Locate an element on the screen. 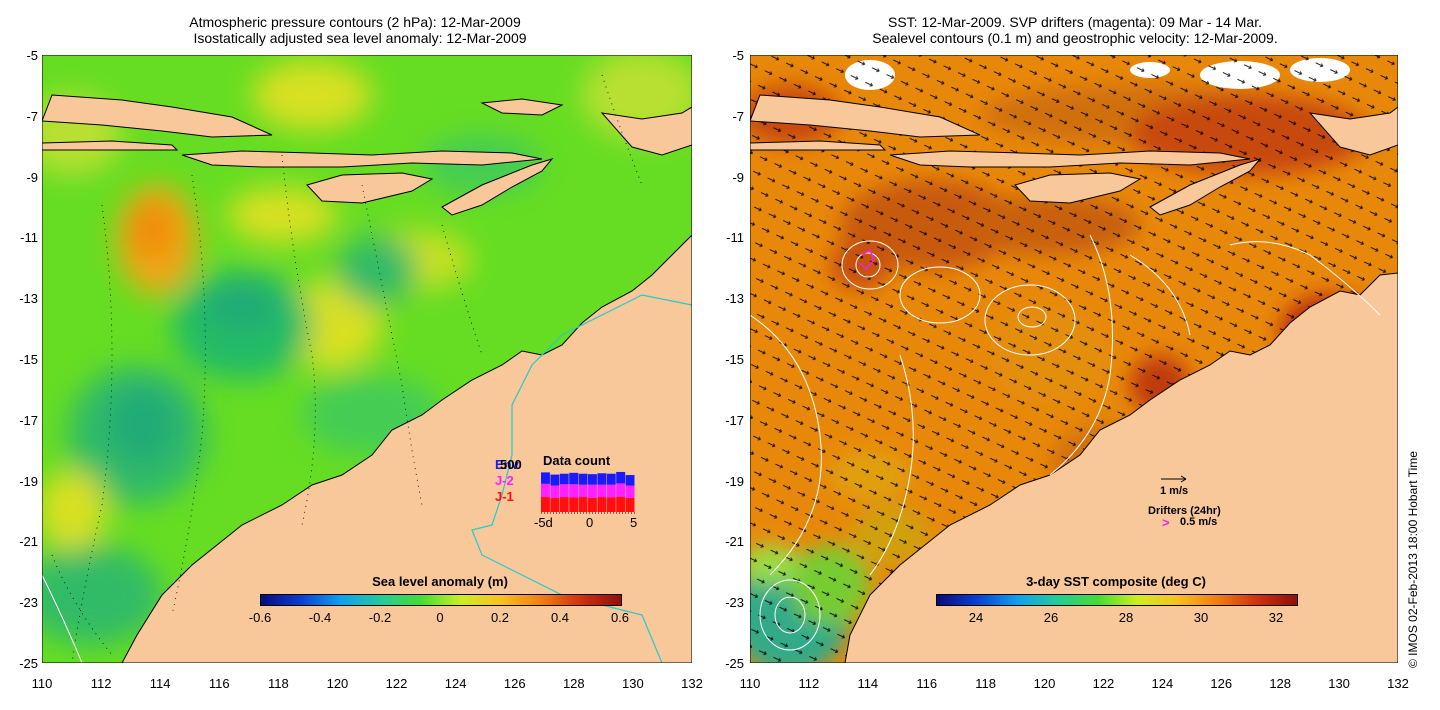 This screenshot has width=1440, height=710. x-tick-label: 124 is located at coordinates (1162, 683).